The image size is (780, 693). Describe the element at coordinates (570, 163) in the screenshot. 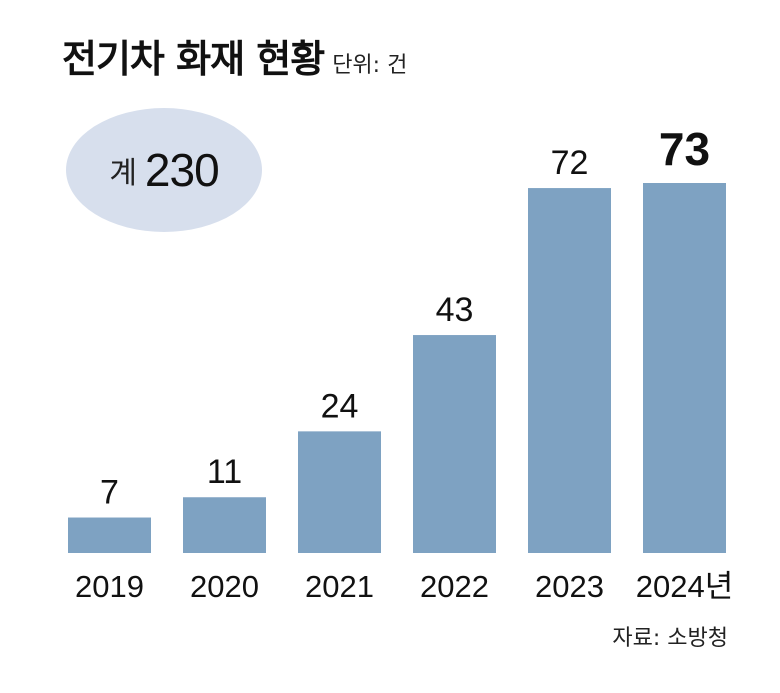

I see `value-label-2023: 72` at that location.